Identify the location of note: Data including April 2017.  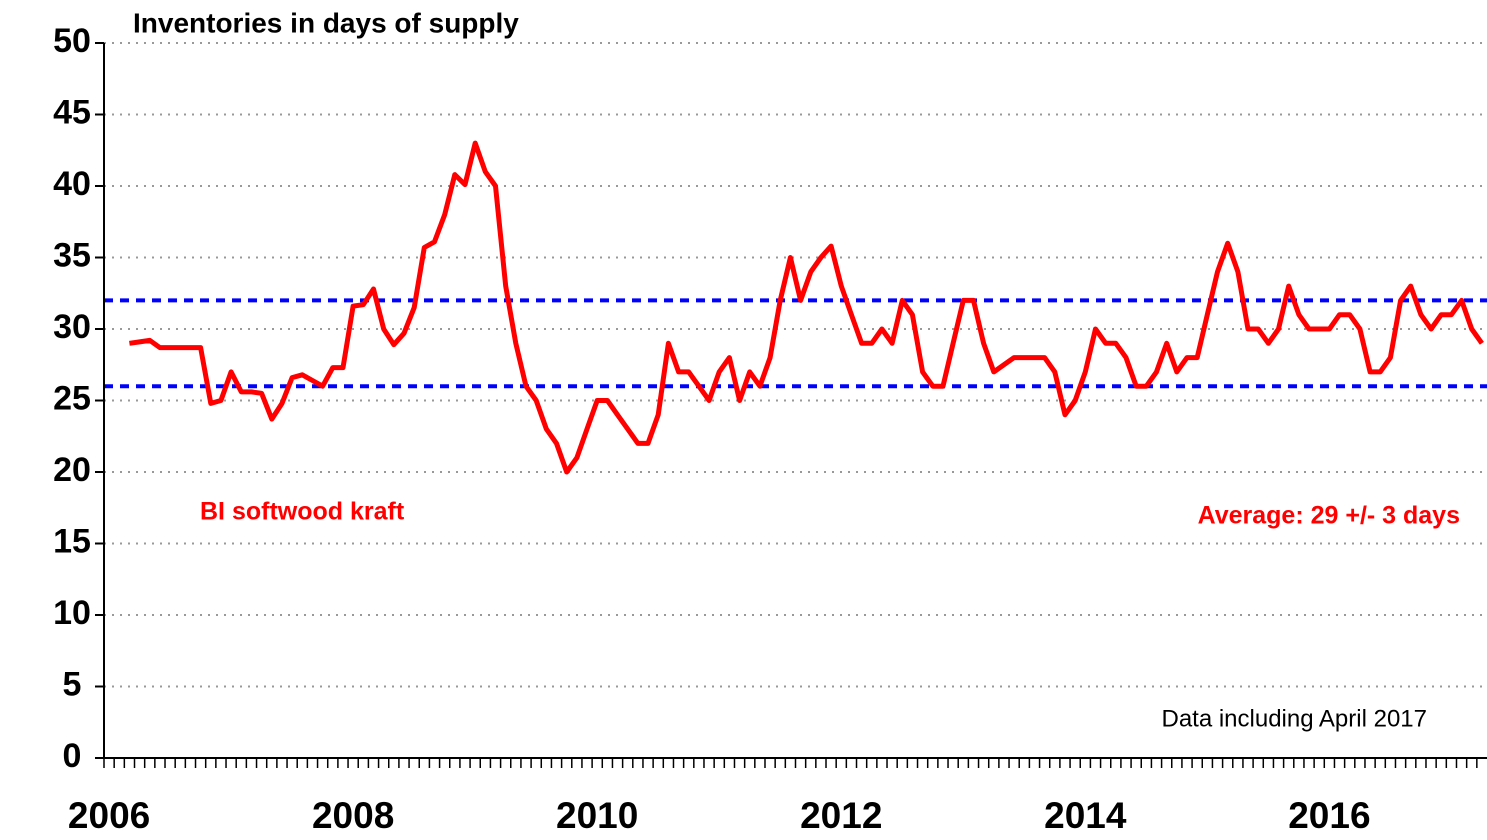
(1294, 718).